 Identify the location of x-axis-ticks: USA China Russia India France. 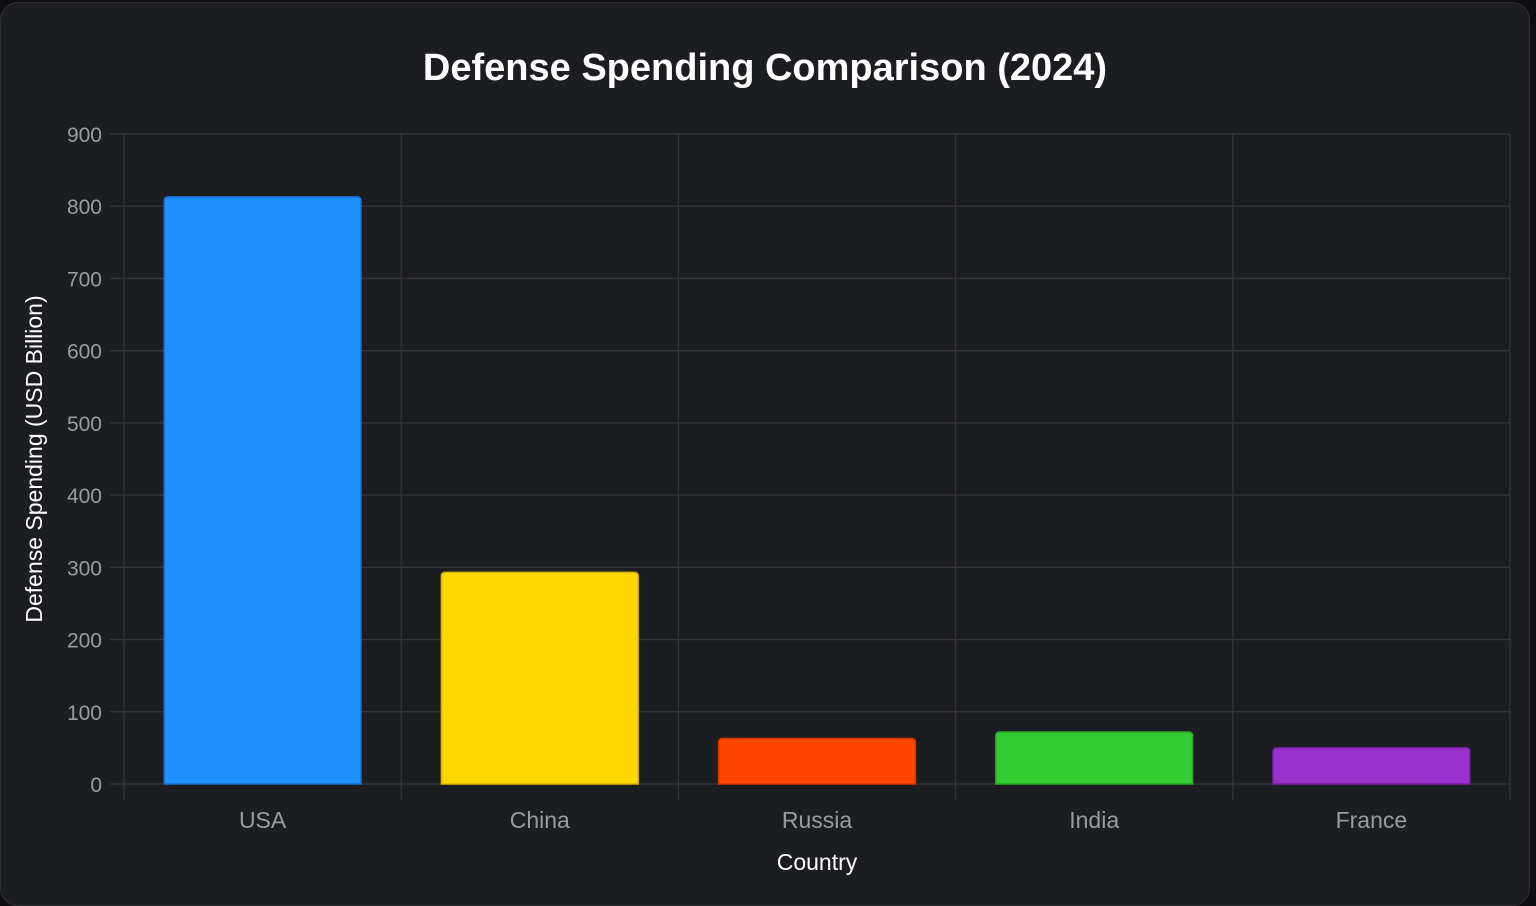
(823, 820).